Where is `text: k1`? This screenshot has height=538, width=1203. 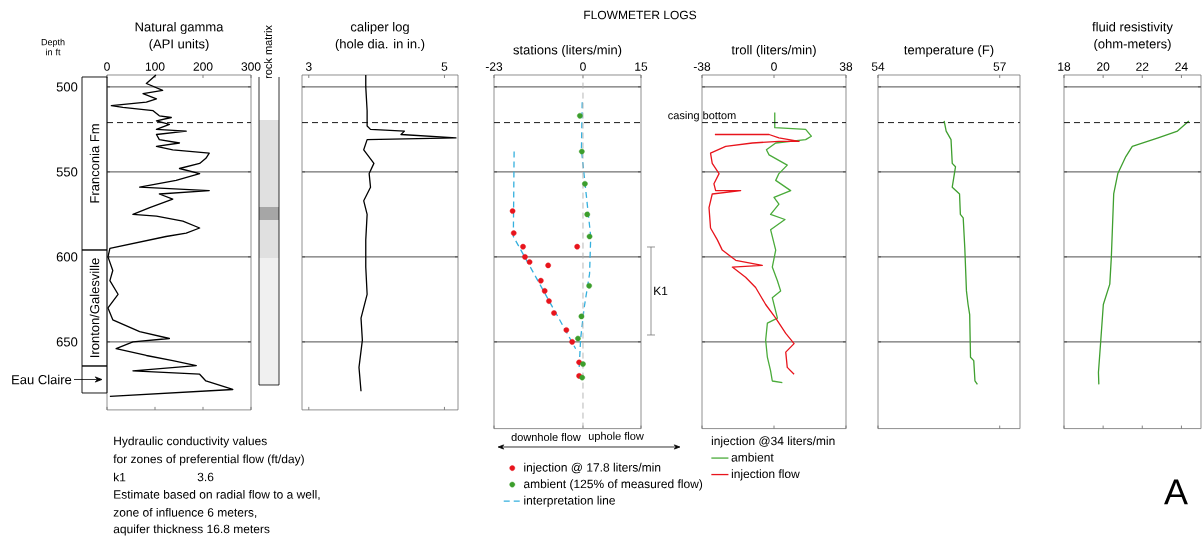
text: k1 is located at coordinates (120, 477).